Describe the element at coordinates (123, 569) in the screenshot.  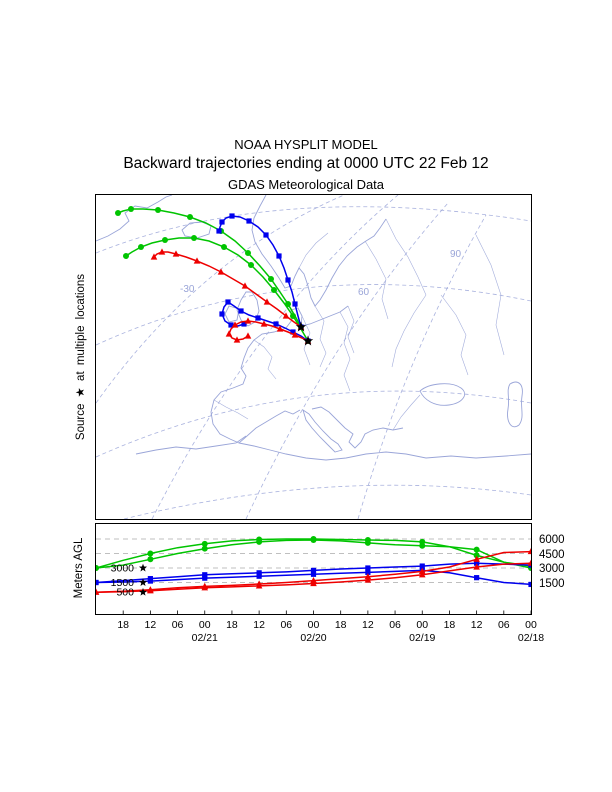
I see `source-height-label: 3000` at that location.